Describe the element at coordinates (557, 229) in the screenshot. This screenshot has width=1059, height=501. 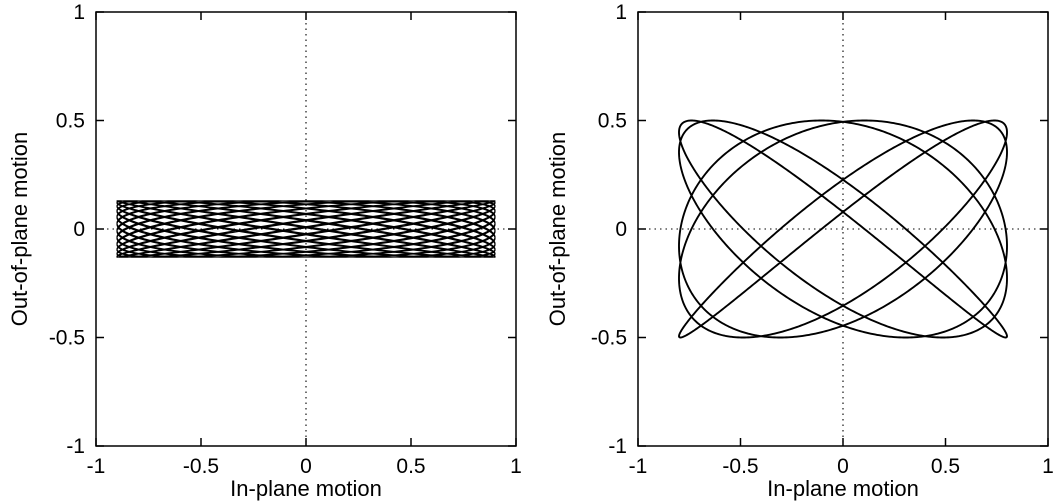
I see `y-axis-label-right: Out-of-plane motion` at that location.